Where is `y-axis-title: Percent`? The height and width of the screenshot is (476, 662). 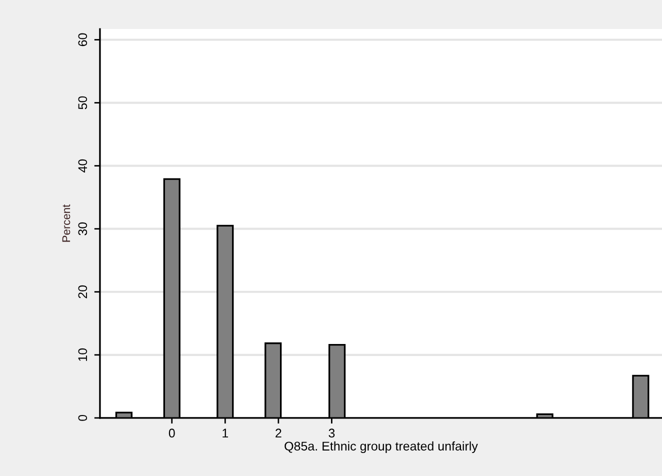
y-axis-title: Percent is located at coordinates (66, 223).